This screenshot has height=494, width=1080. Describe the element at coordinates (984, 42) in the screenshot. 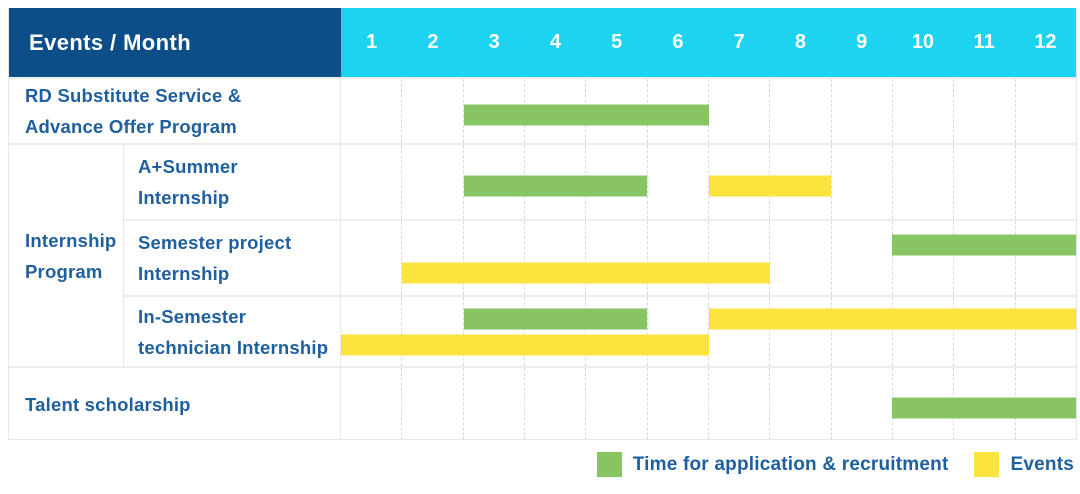

I see `month-header-11: 11` at that location.